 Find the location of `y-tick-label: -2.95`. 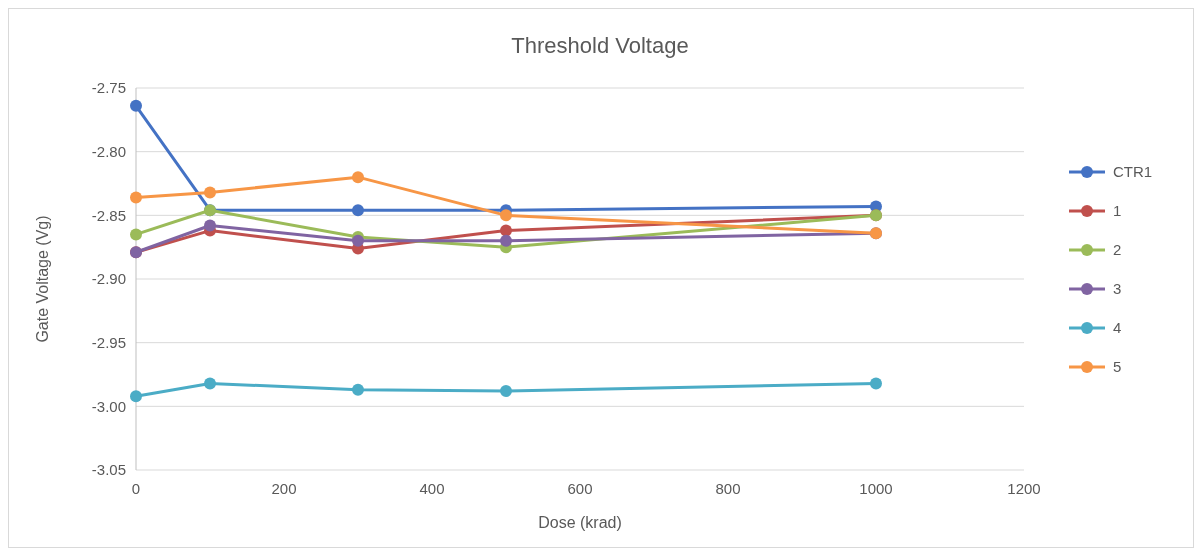

y-tick-label: -2.95 is located at coordinates (108, 342).